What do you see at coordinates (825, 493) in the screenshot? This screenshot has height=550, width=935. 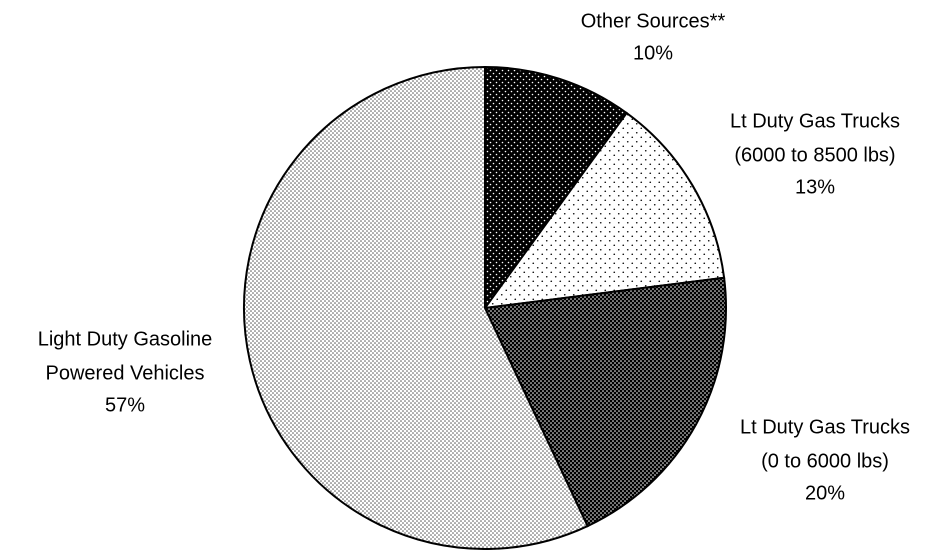 I see `slice-value-label: 20%` at bounding box center [825, 493].